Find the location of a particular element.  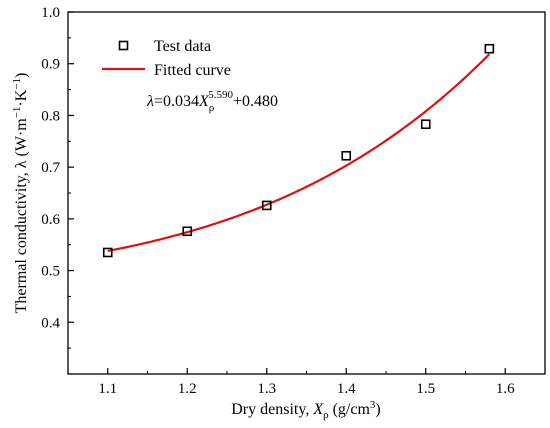

y-label-end: ) is located at coordinates (21, 75).